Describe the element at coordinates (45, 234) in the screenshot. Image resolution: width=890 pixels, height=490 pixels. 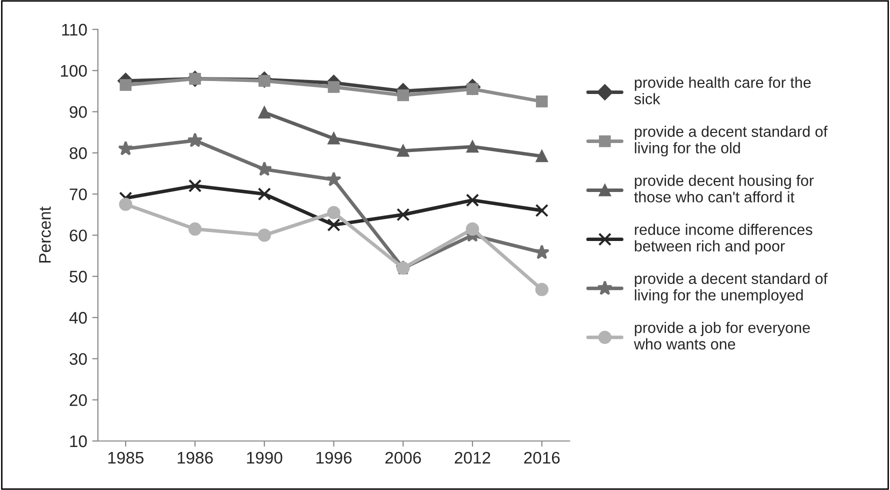
I see `y-axis-title: Percent` at that location.